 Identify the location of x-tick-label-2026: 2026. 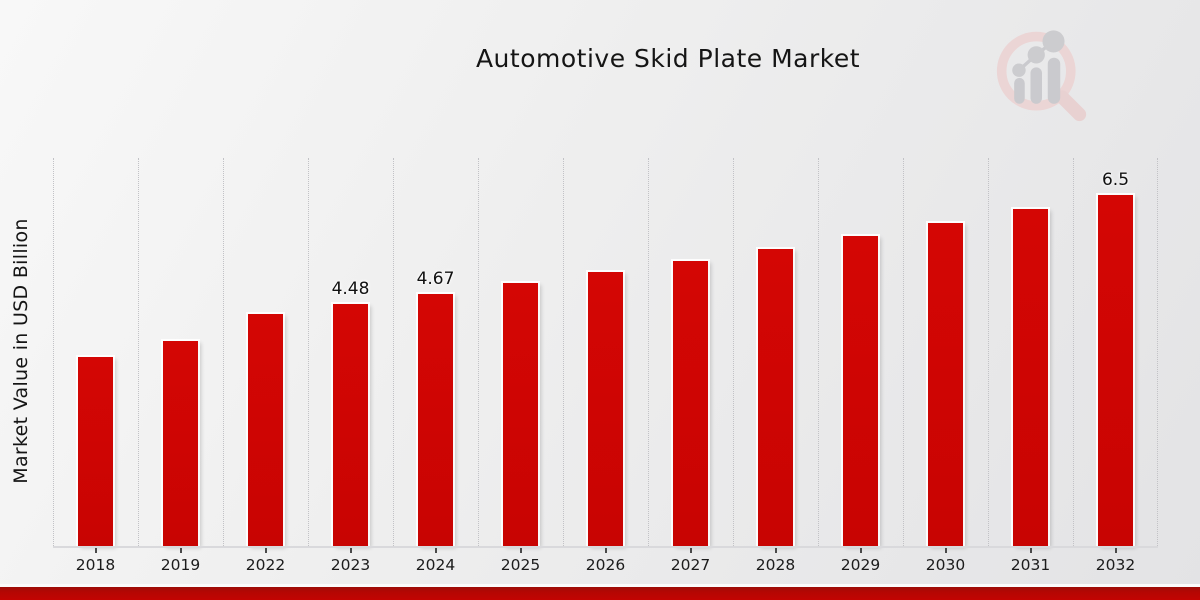
(605, 565).